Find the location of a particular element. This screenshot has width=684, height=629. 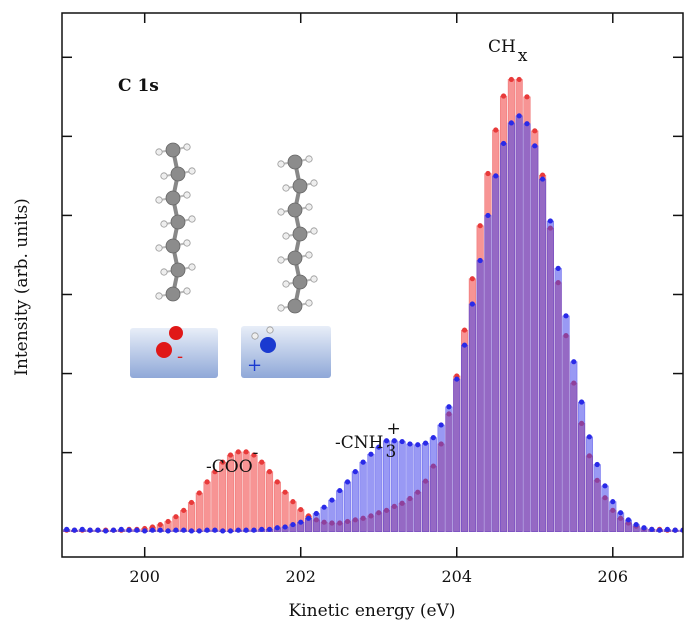

x-tick-label: 200 is located at coordinates (144, 576).